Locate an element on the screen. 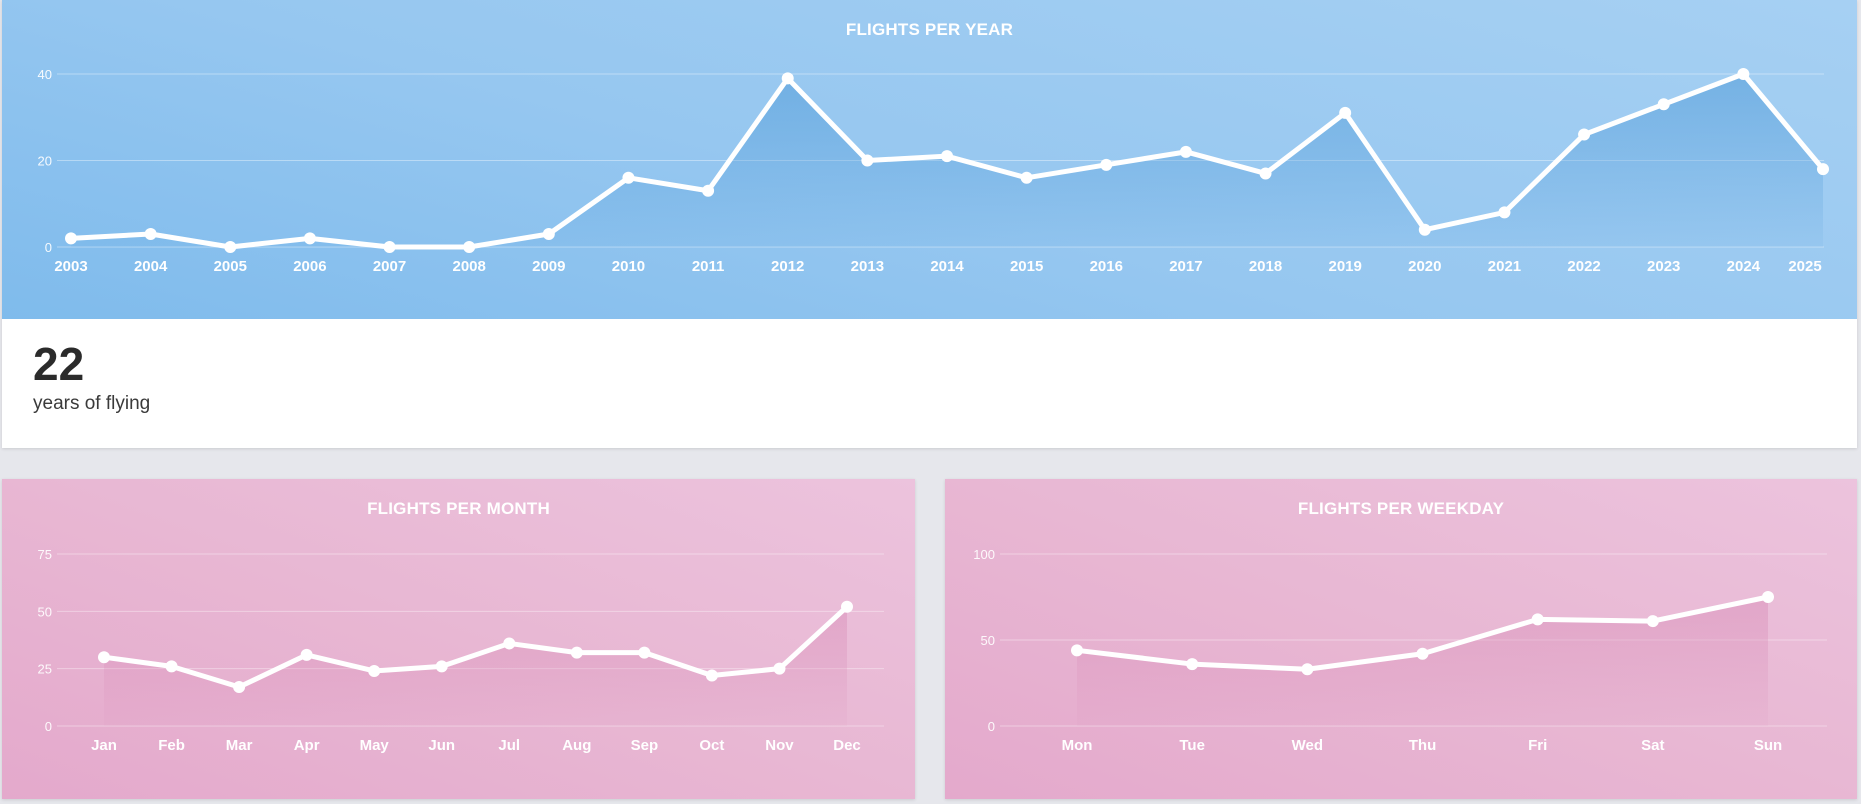  data-point-2024 is located at coordinates (1743, 74).